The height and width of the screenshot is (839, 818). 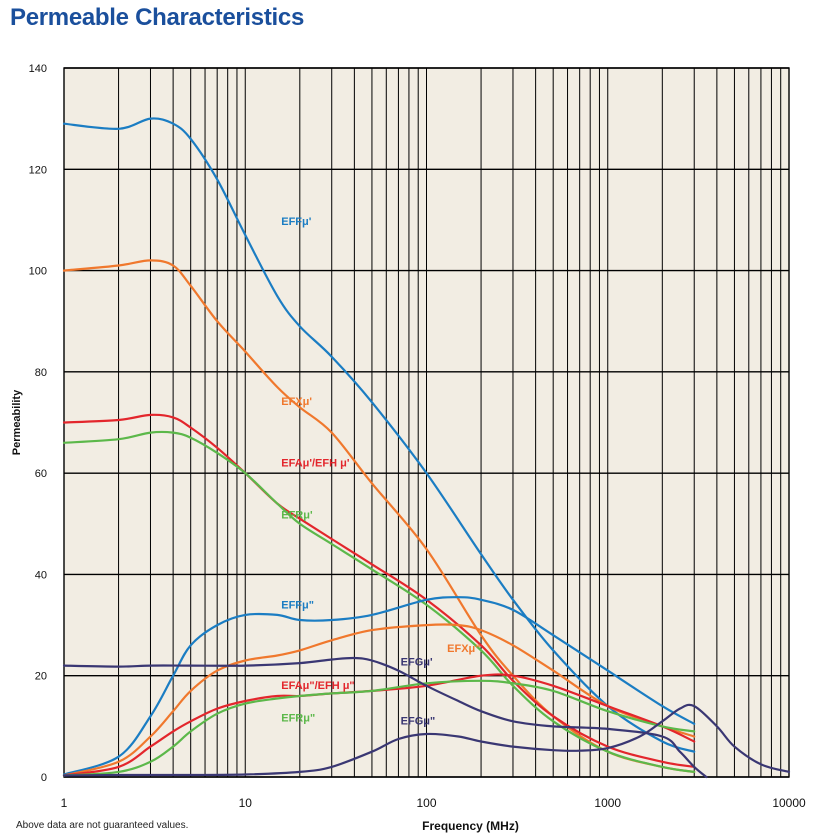 I want to click on series-annotation: EFFμ", so click(x=297, y=605).